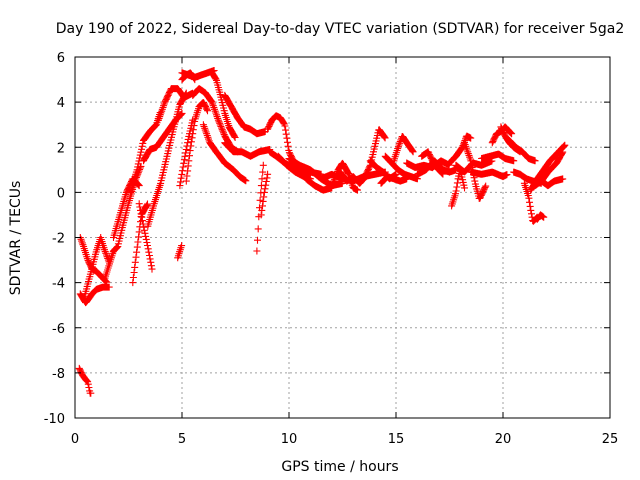 The height and width of the screenshot is (480, 640). Describe the element at coordinates (396, 439) in the screenshot. I see `x-tick-label: 15` at that location.